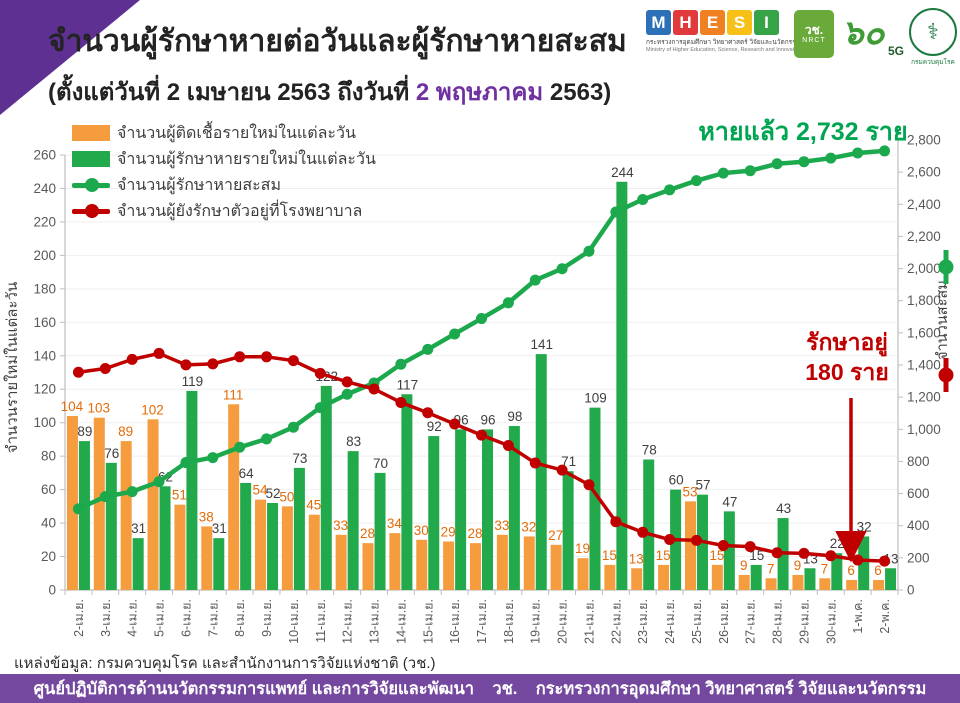  Describe the element at coordinates (448, 531) in the screenshot. I see `bar-label-new-cases: 29` at that location.